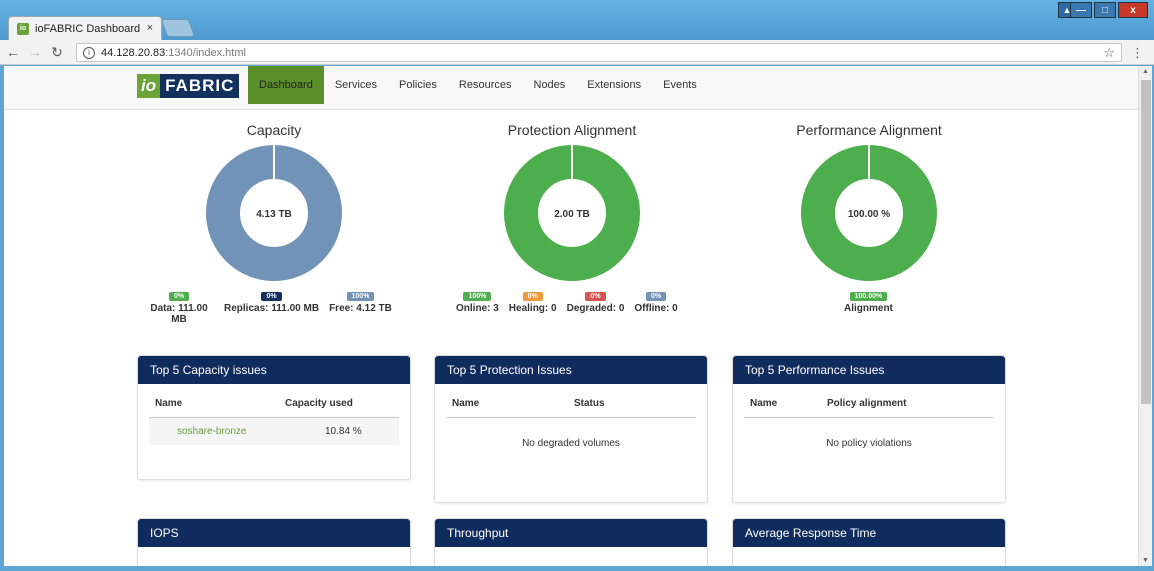 Image resolution: width=1154 pixels, height=571 pixels. I want to click on legend-label: Free: 4.12 TB, so click(360, 308).